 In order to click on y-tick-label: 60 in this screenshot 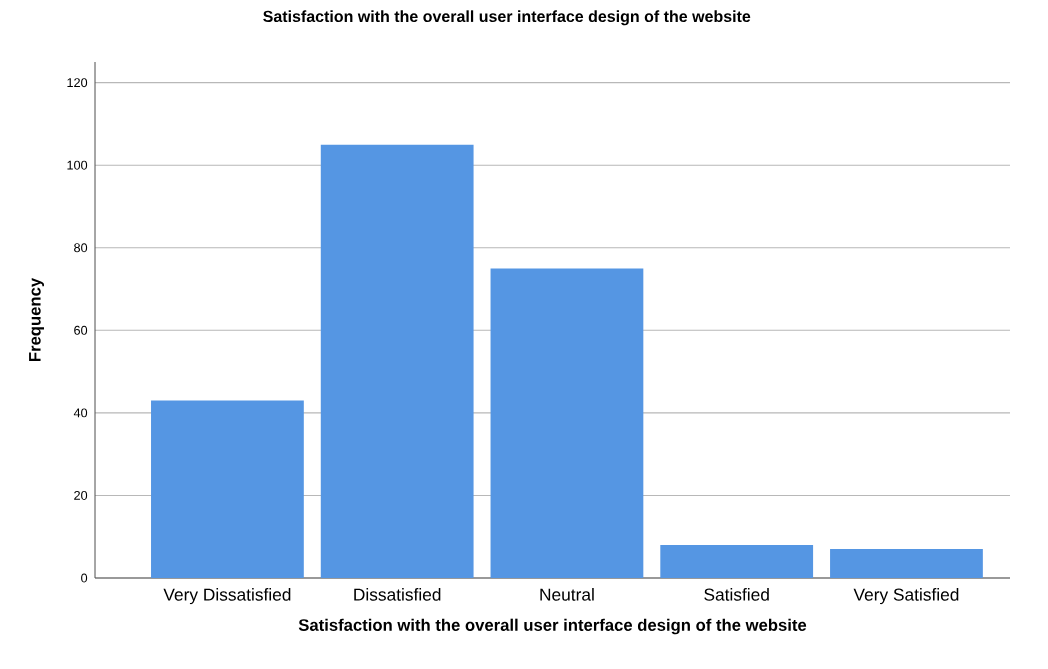, I will do `click(81, 330)`.